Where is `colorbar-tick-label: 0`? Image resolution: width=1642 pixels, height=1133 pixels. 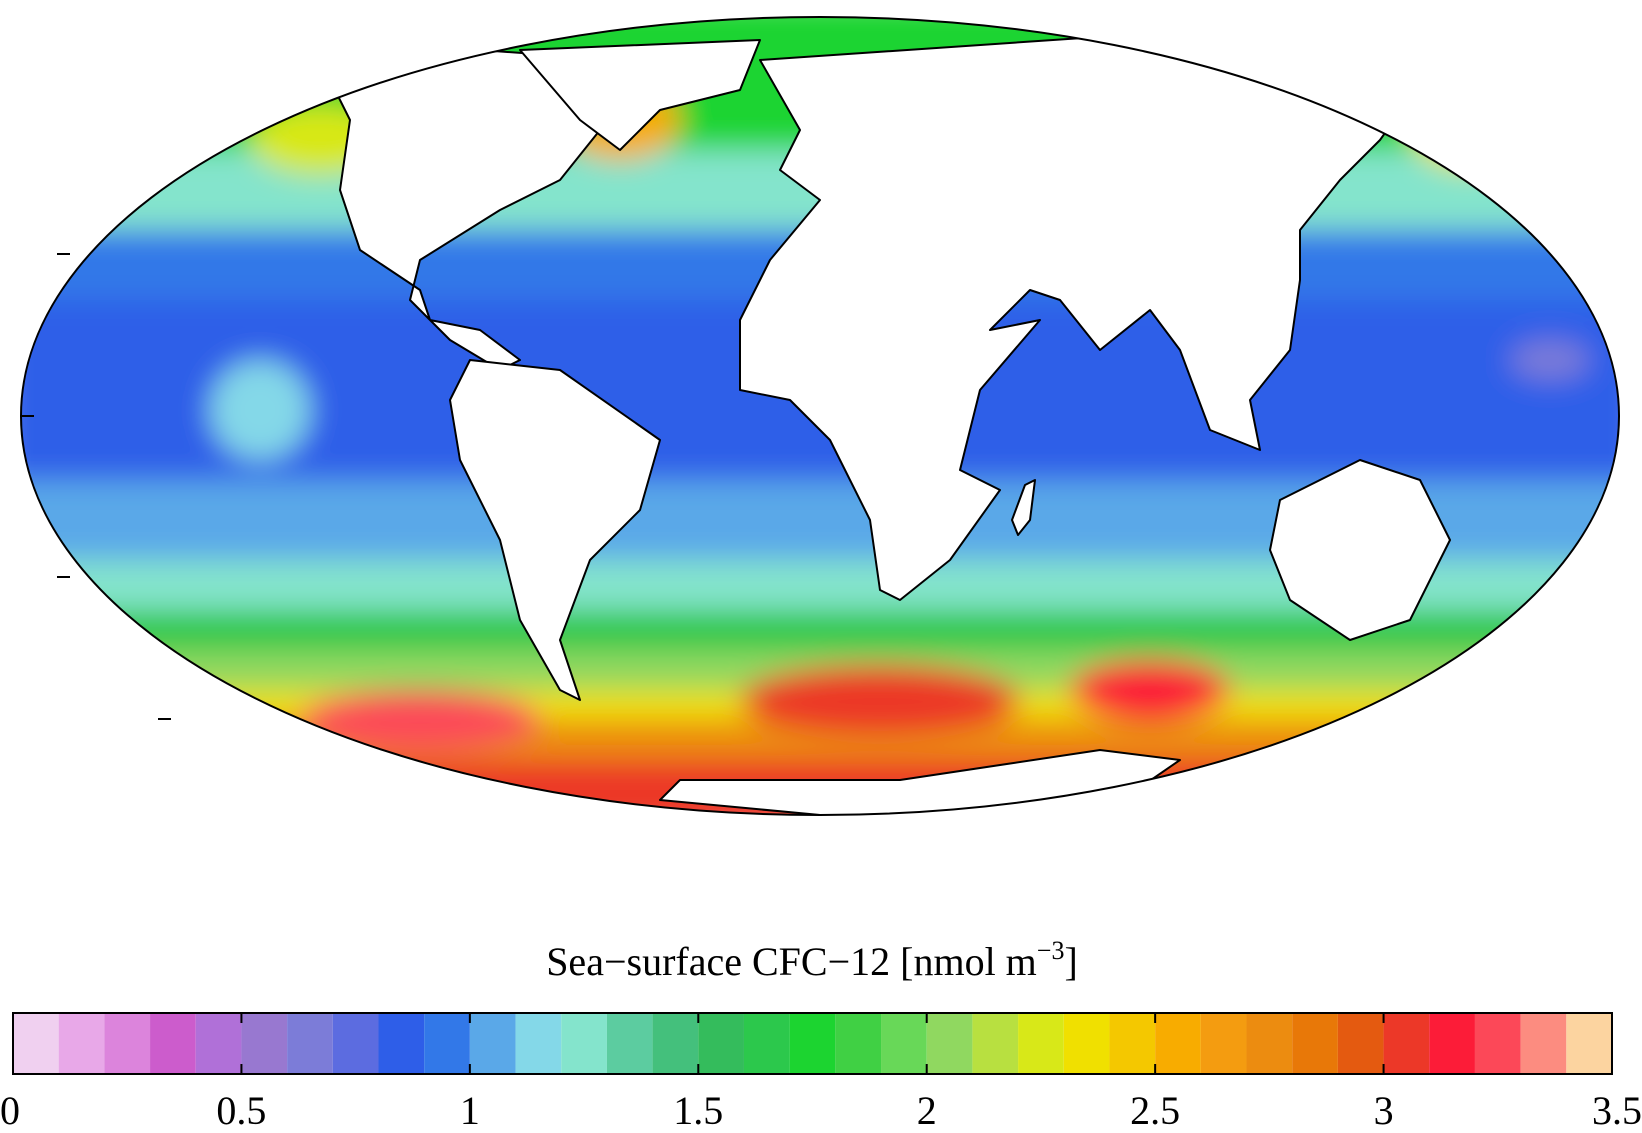 colorbar-tick-label: 0 is located at coordinates (10, 1110).